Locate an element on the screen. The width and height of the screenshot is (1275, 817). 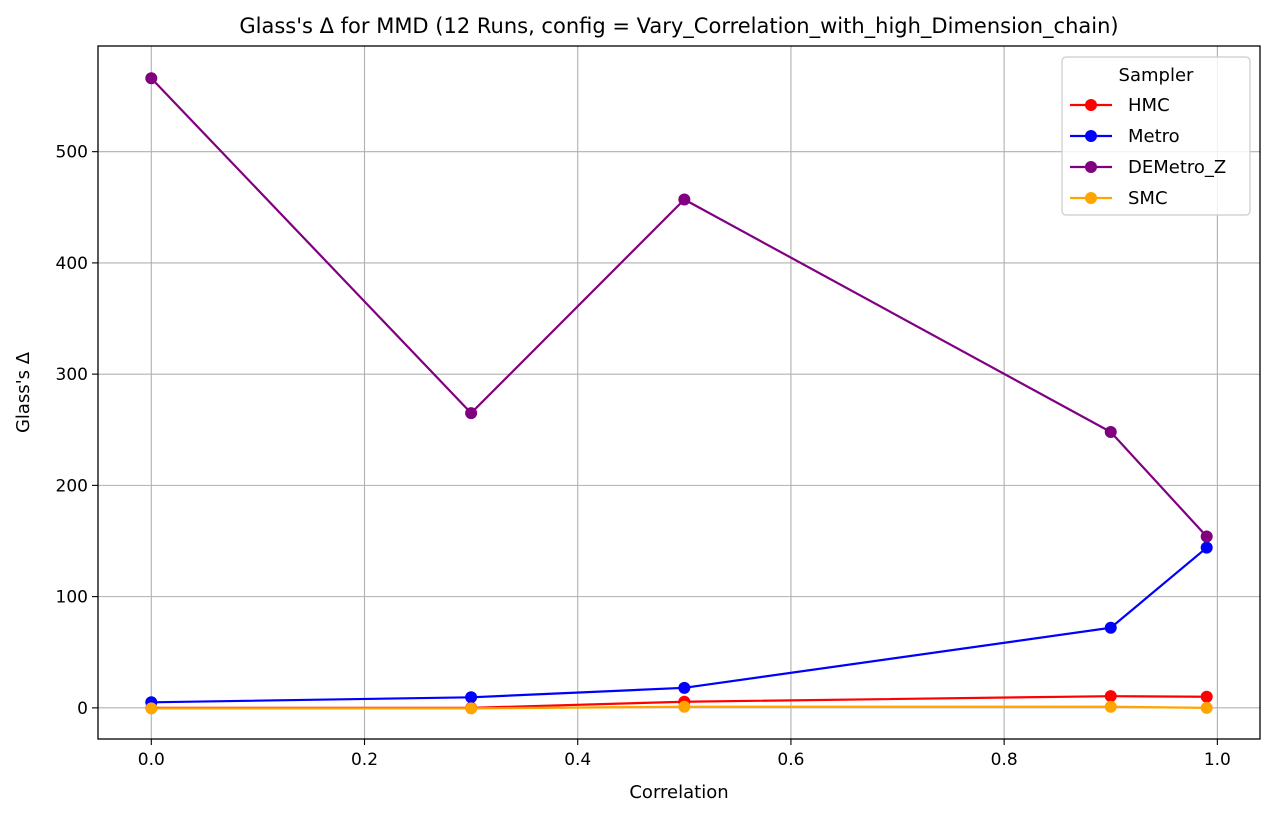
y-tick-label: 400 is located at coordinates (72, 264).